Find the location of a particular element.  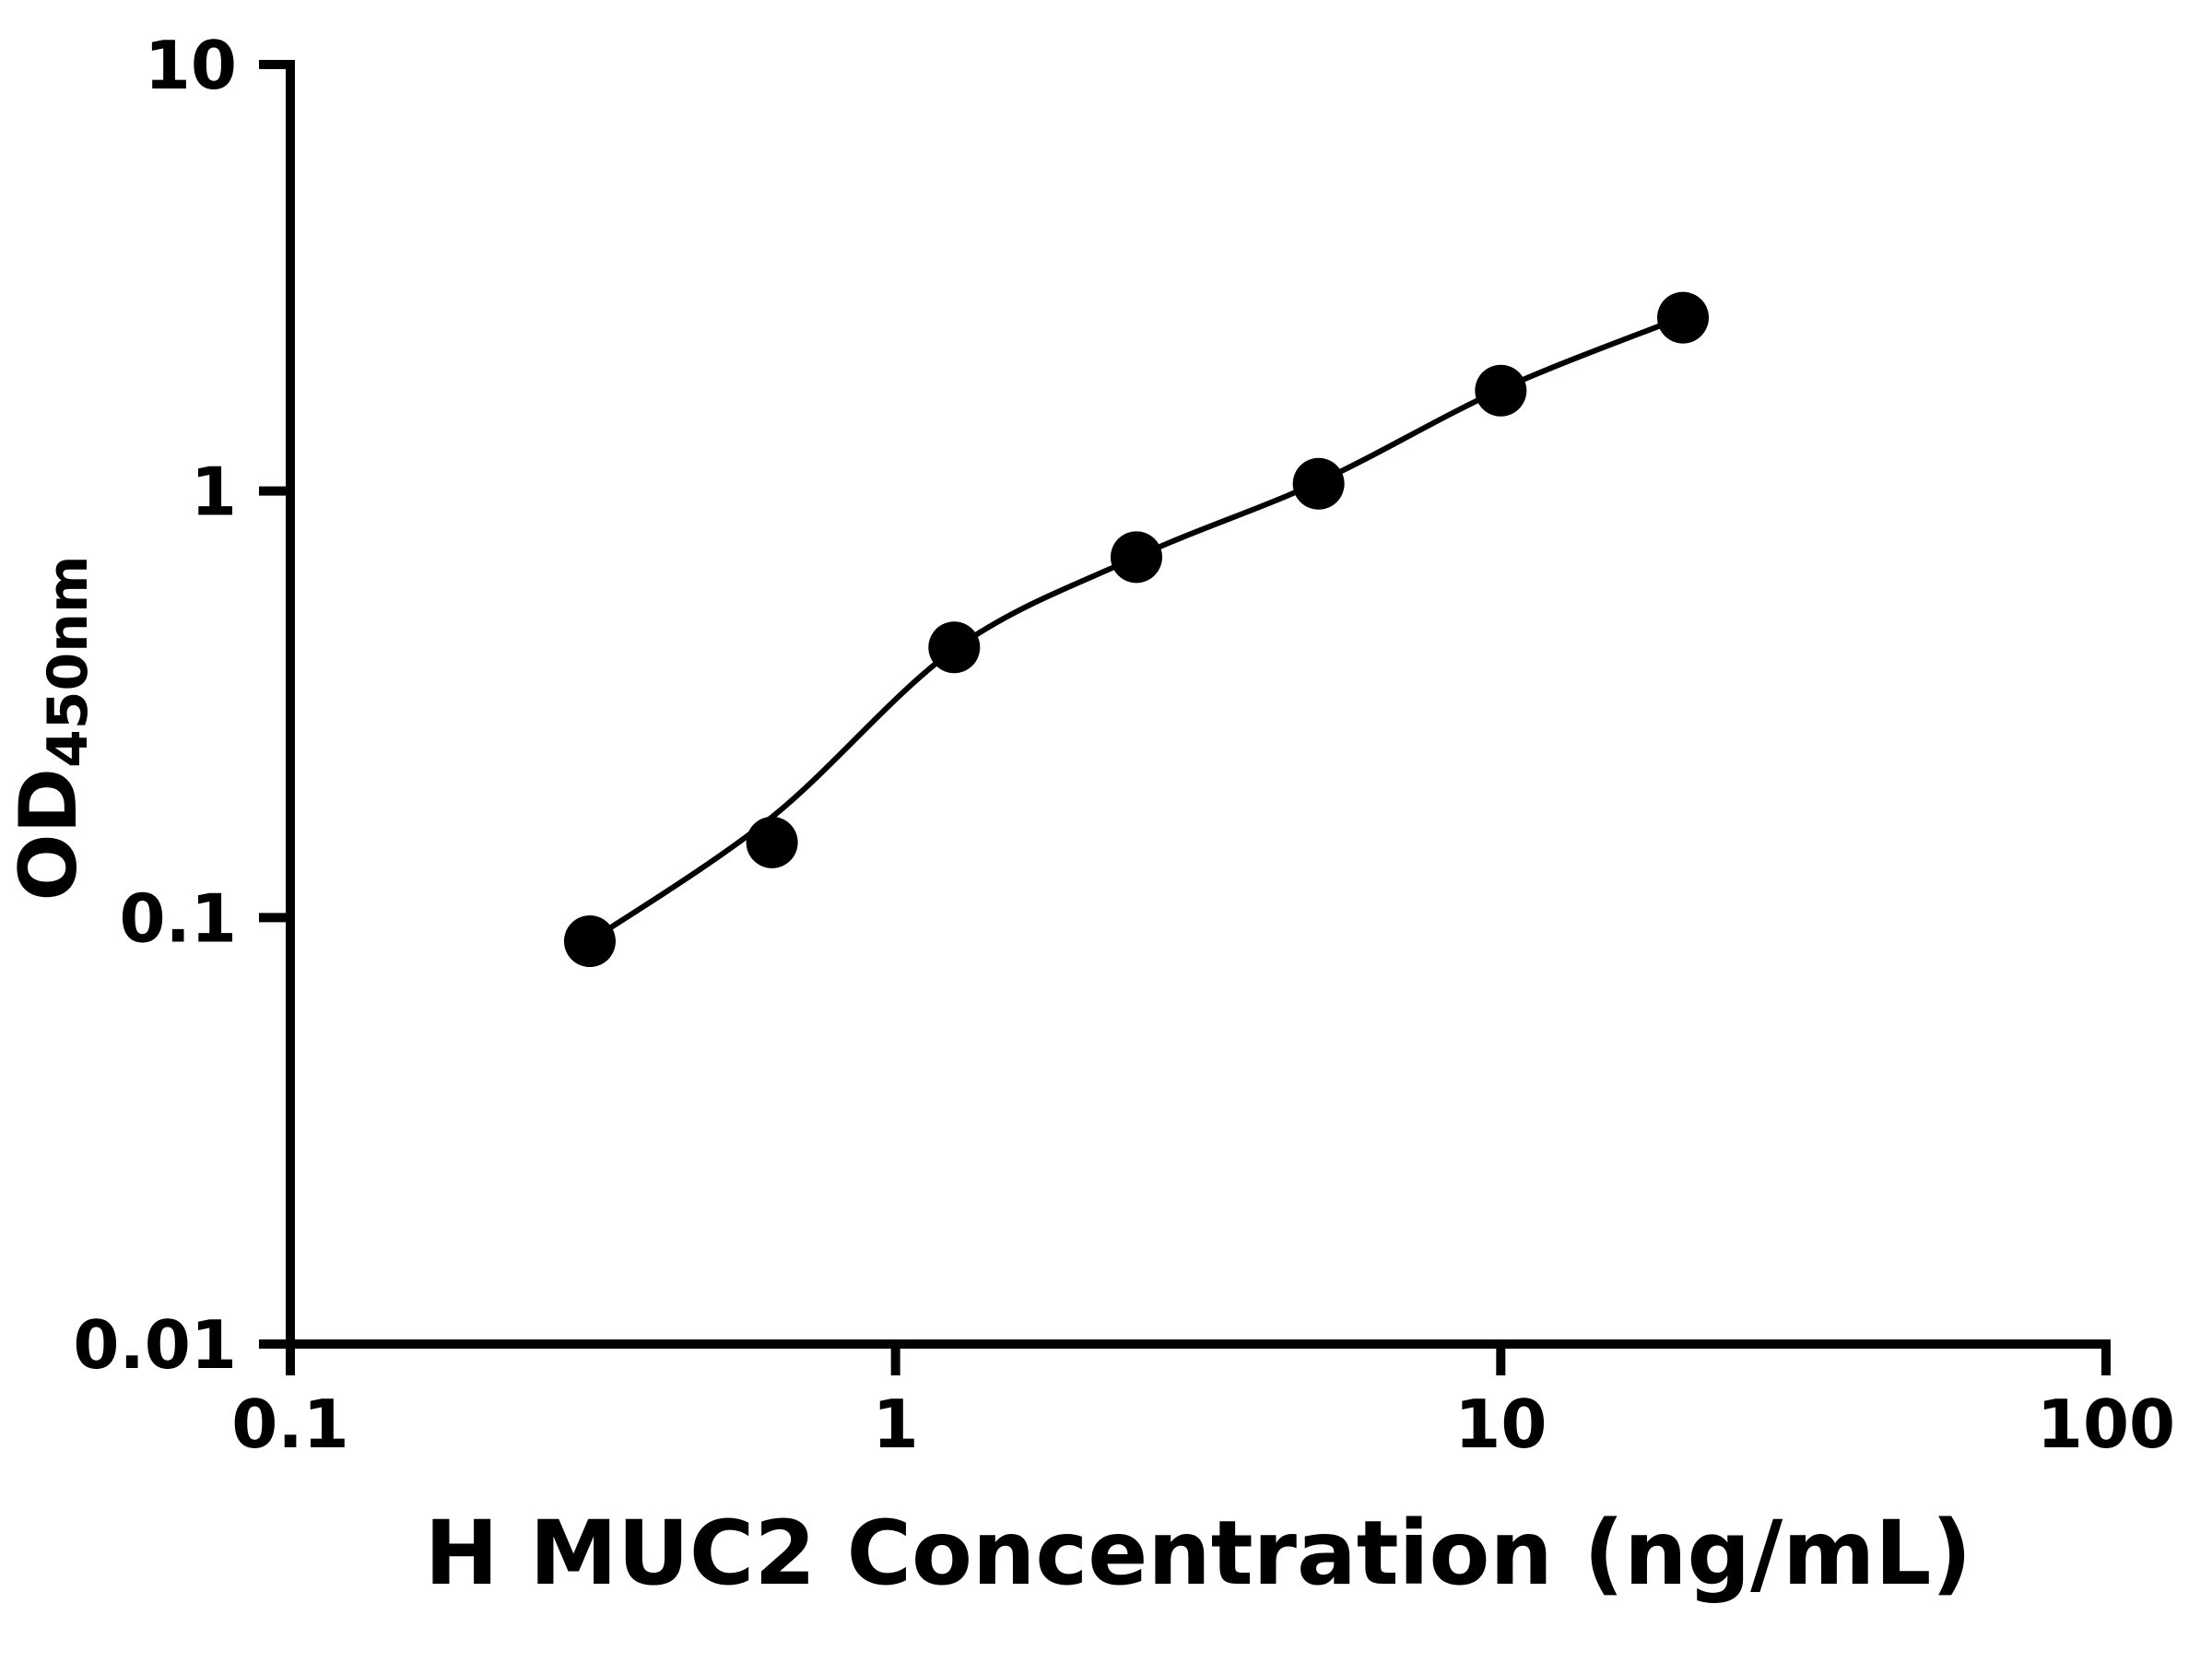

x-tick-label: 100 is located at coordinates (2106, 1424).